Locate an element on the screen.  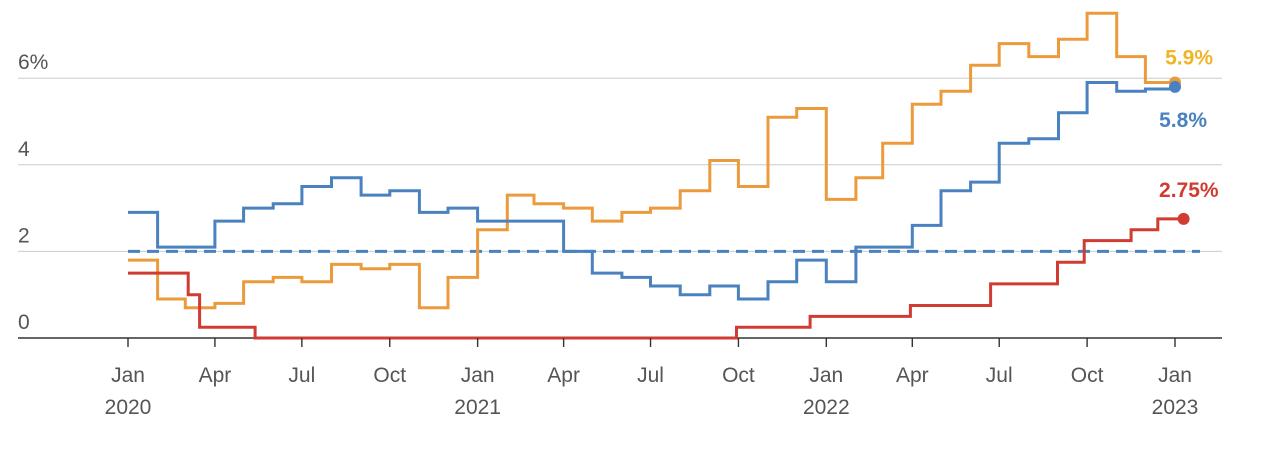
x-tick-year-label: 2022 is located at coordinates (826, 407).